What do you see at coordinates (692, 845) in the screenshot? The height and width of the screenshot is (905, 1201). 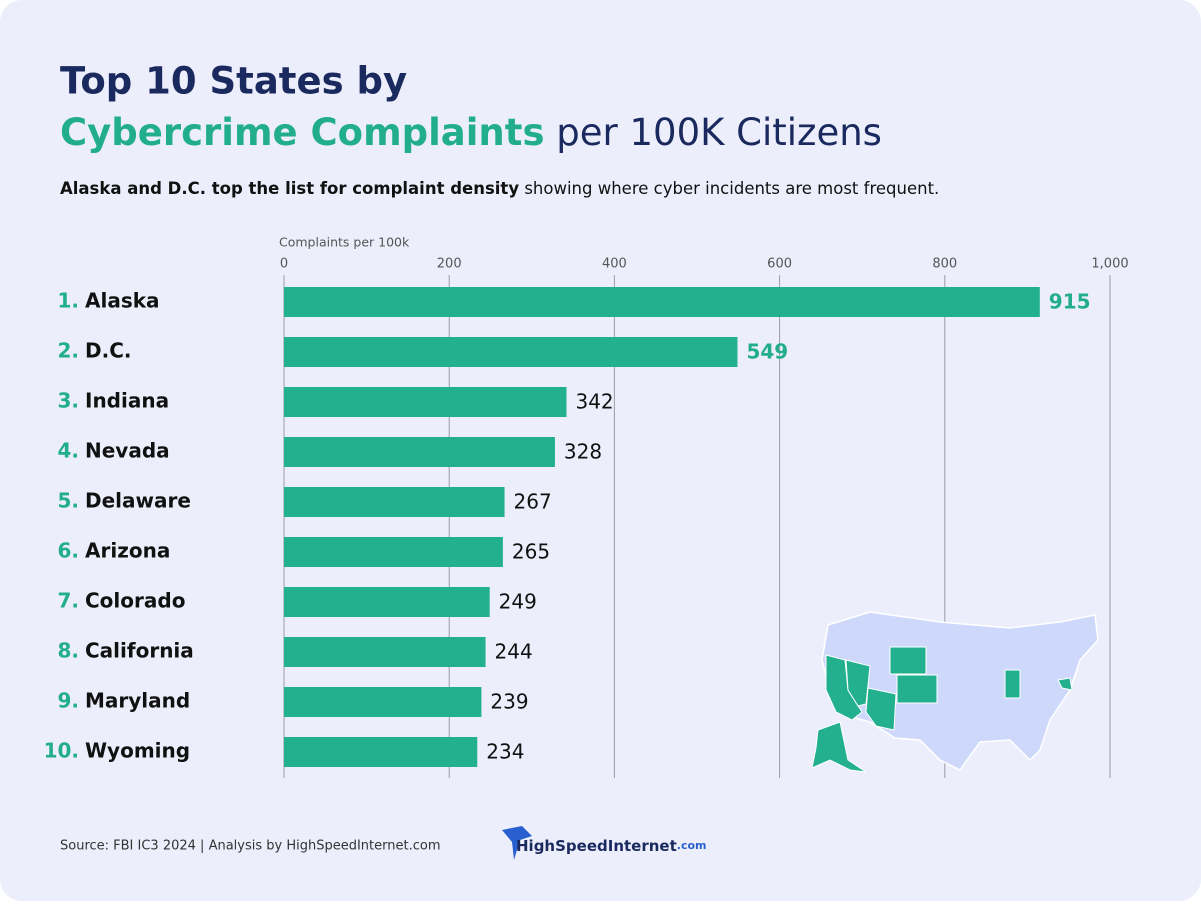 I see `logo-suffix: .com` at bounding box center [692, 845].